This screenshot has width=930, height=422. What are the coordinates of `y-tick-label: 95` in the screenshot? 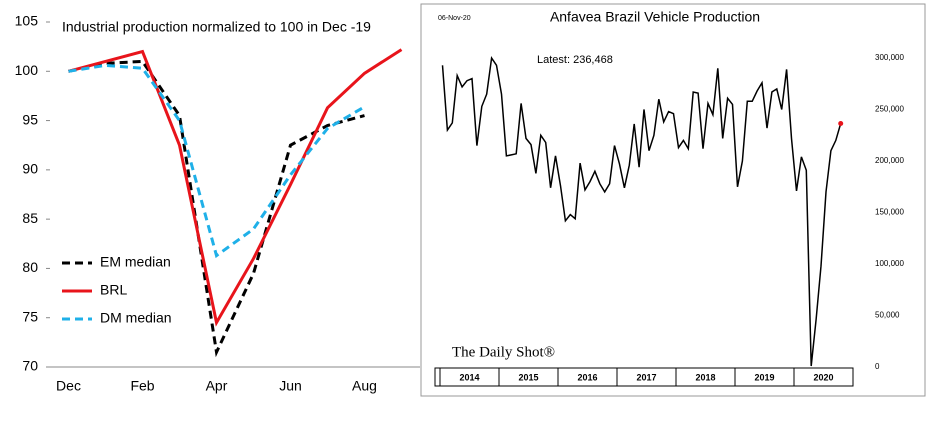 It's located at (30, 119).